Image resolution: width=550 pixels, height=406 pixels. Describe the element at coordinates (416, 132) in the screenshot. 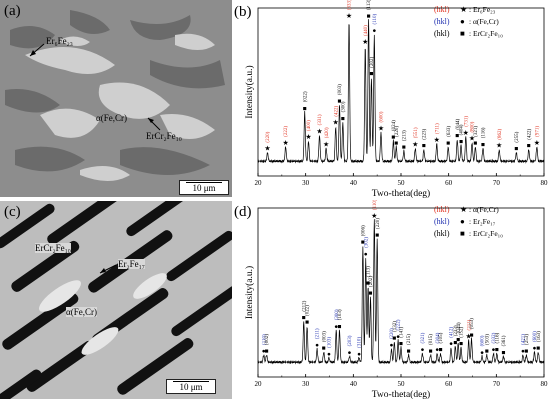

I see `peak-label: (551)` at that location.